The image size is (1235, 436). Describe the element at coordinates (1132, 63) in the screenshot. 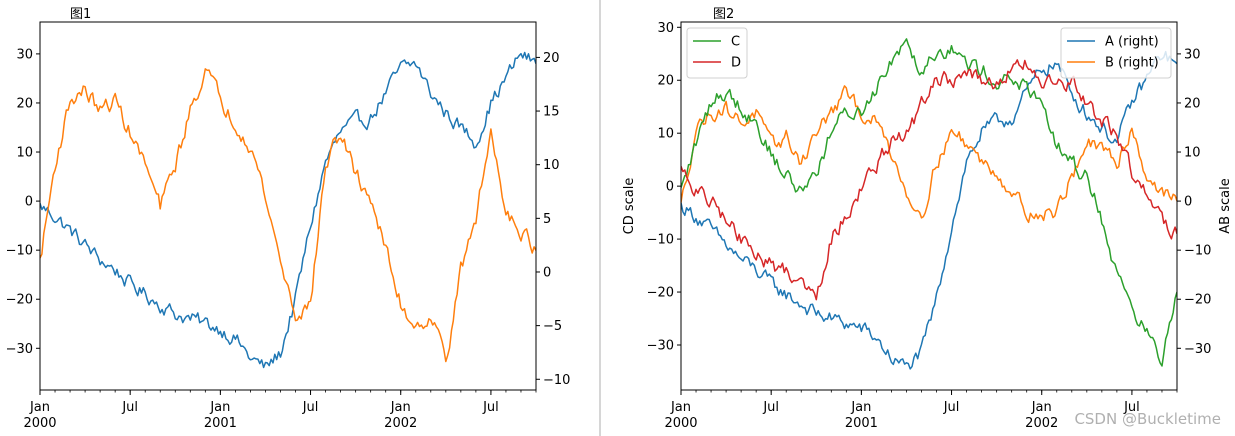

I see `legend-label: B (right)` at that location.